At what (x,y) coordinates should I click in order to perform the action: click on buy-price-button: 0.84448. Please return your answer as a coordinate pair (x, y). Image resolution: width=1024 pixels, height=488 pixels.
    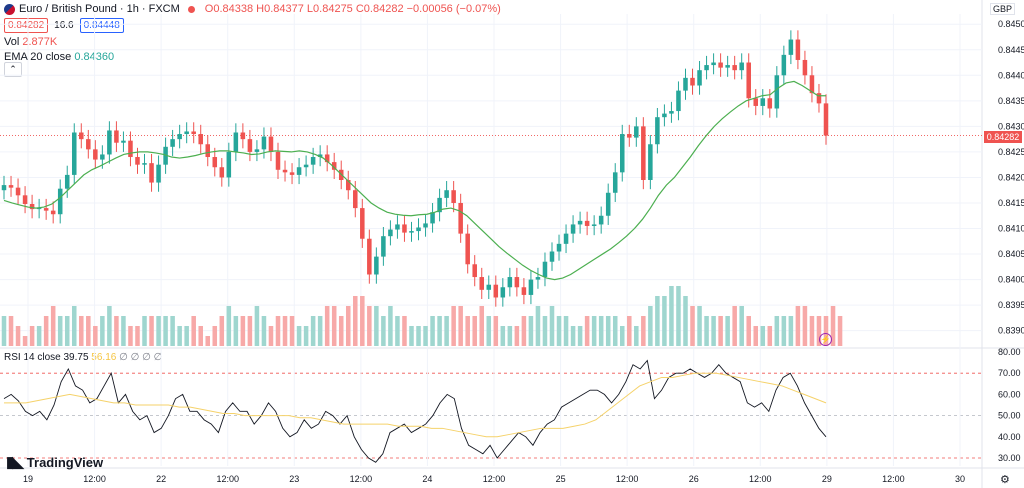
    Looking at the image, I should click on (101, 25).